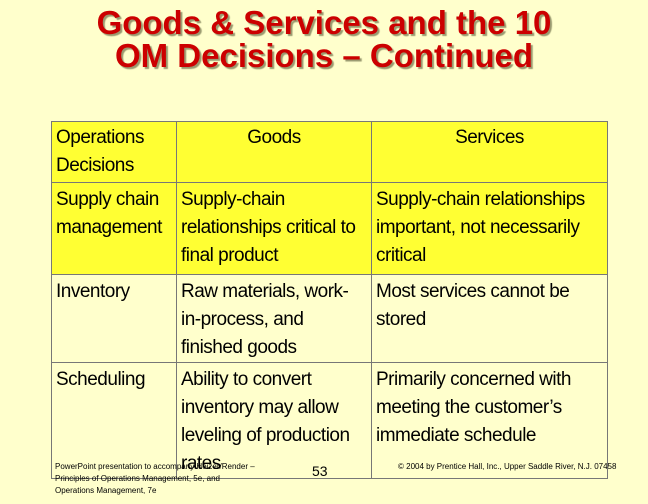 This screenshot has height=504, width=648. Describe the element at coordinates (114, 228) in the screenshot. I see `row-decision: Supply chain management` at that location.